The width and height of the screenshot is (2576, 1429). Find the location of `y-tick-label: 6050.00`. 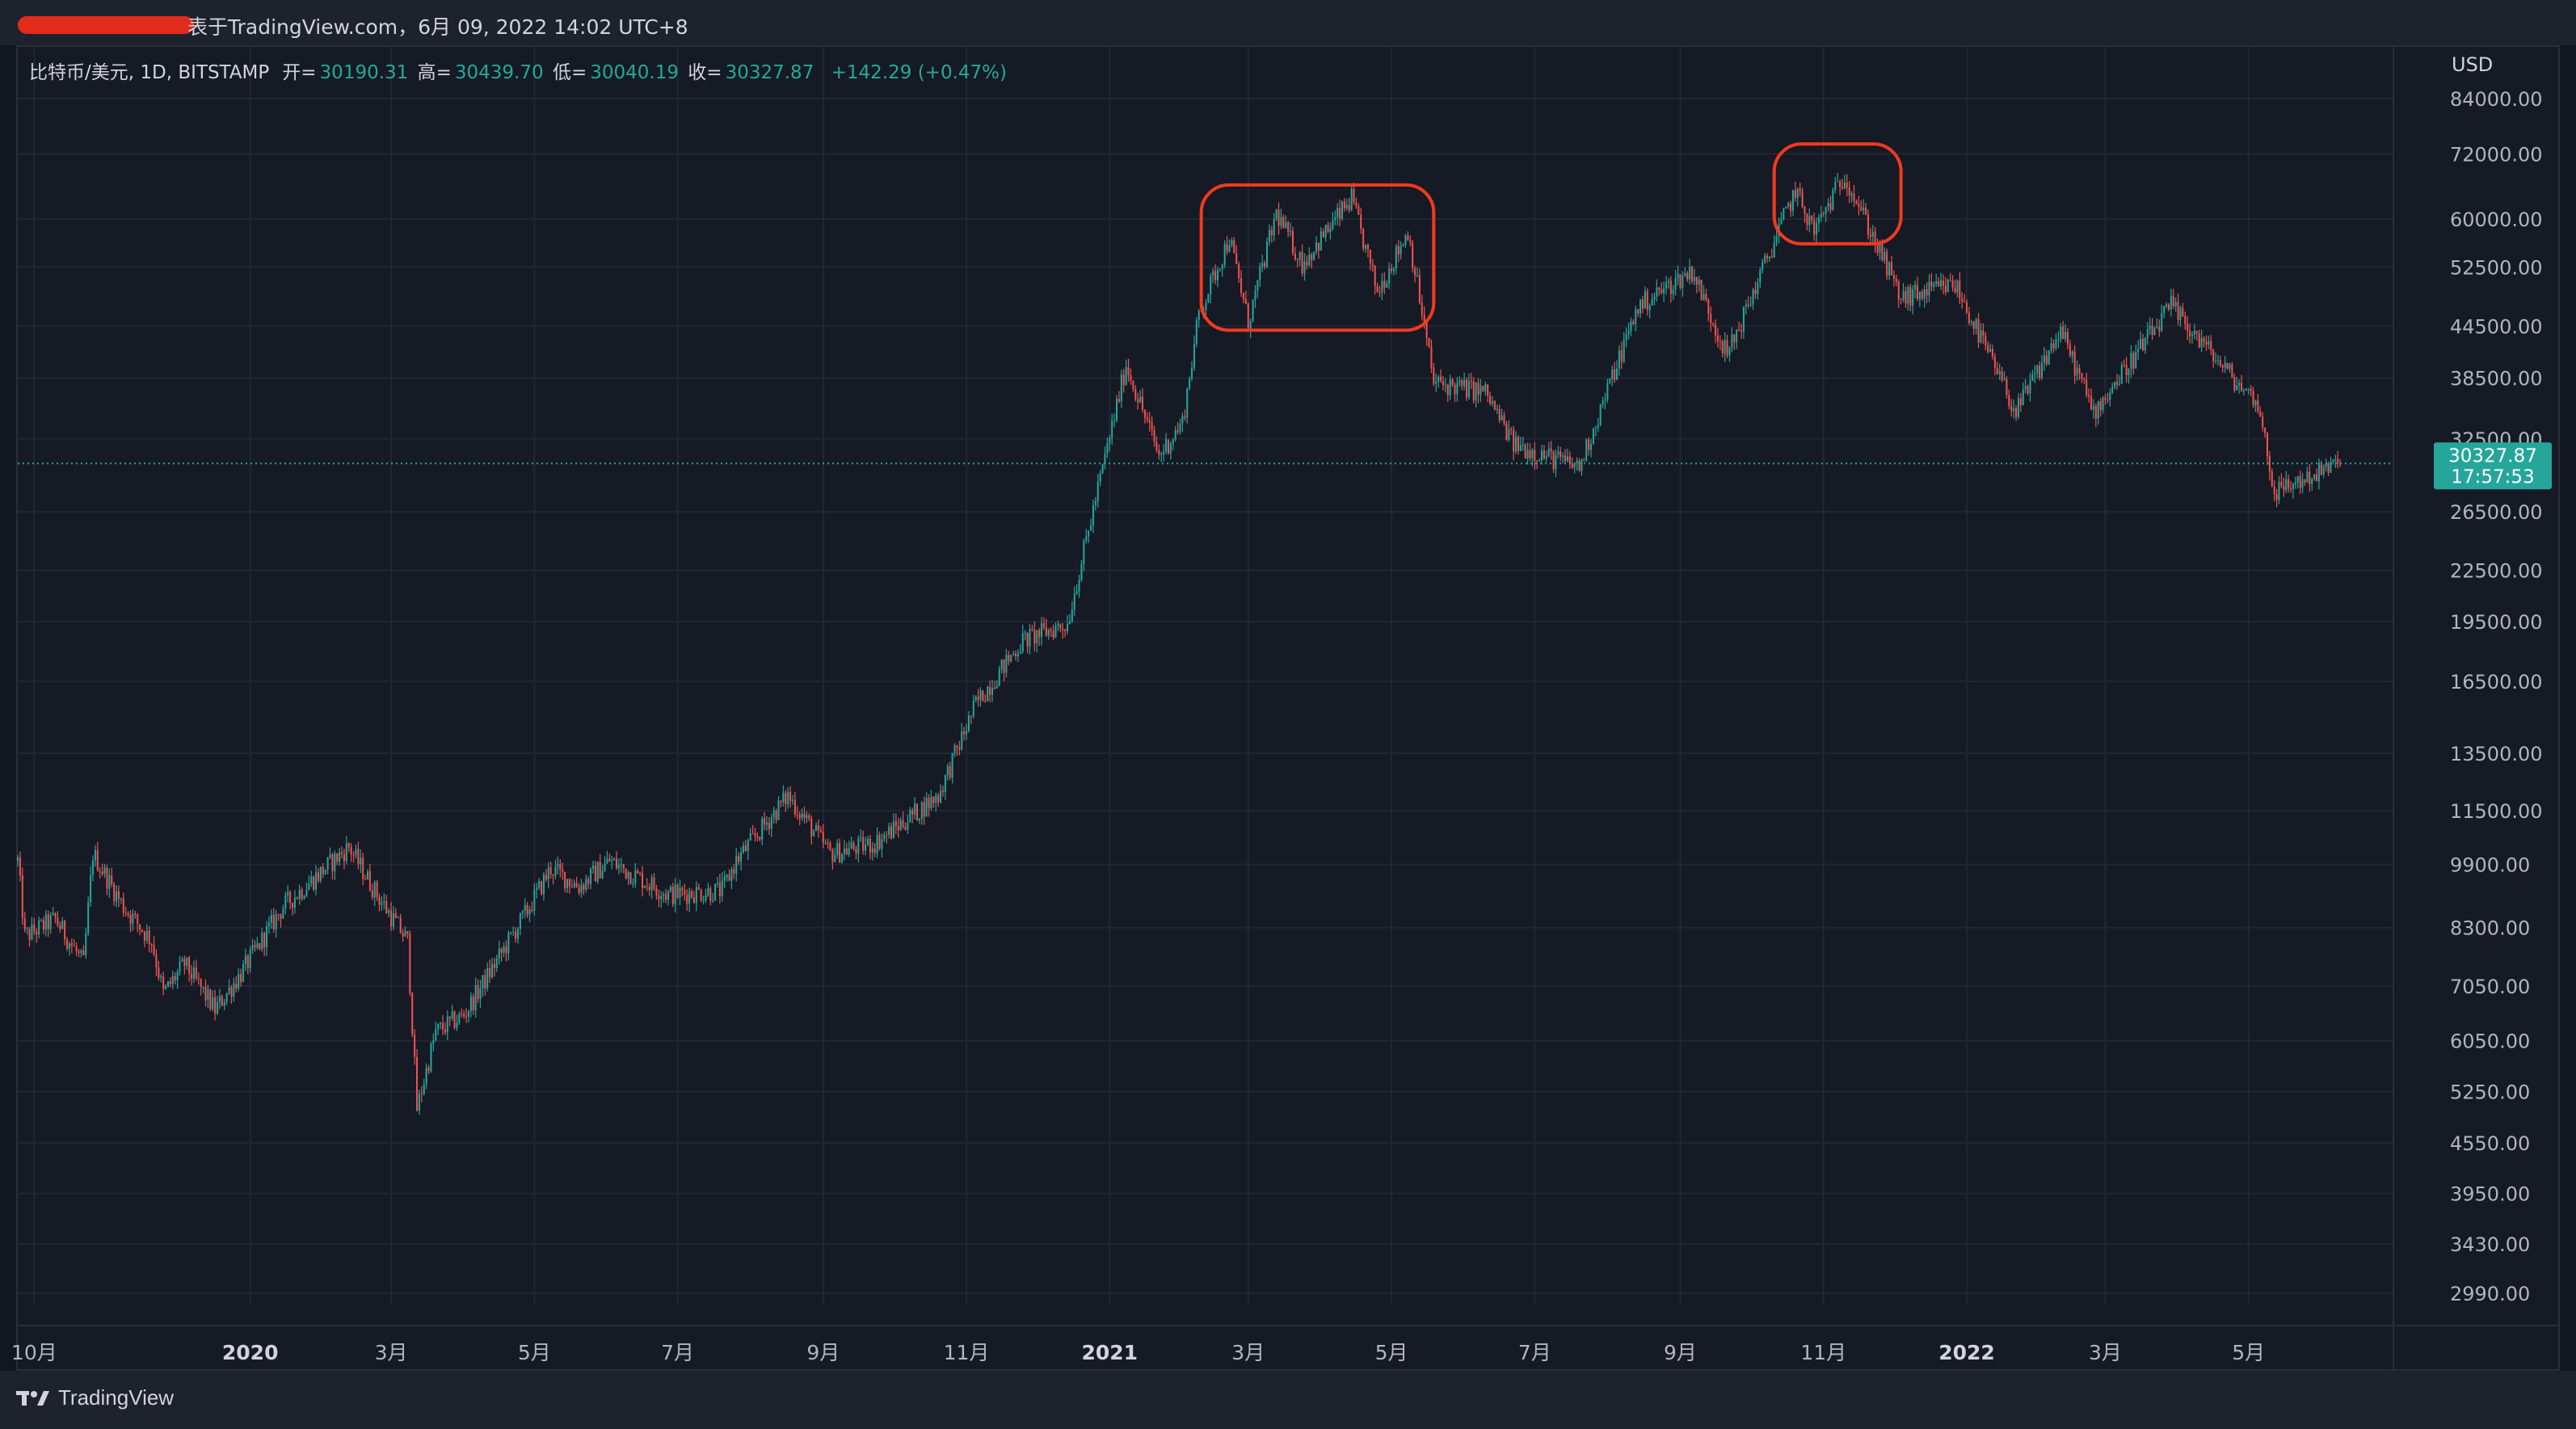

y-tick-label: 6050.00 is located at coordinates (2490, 1042).